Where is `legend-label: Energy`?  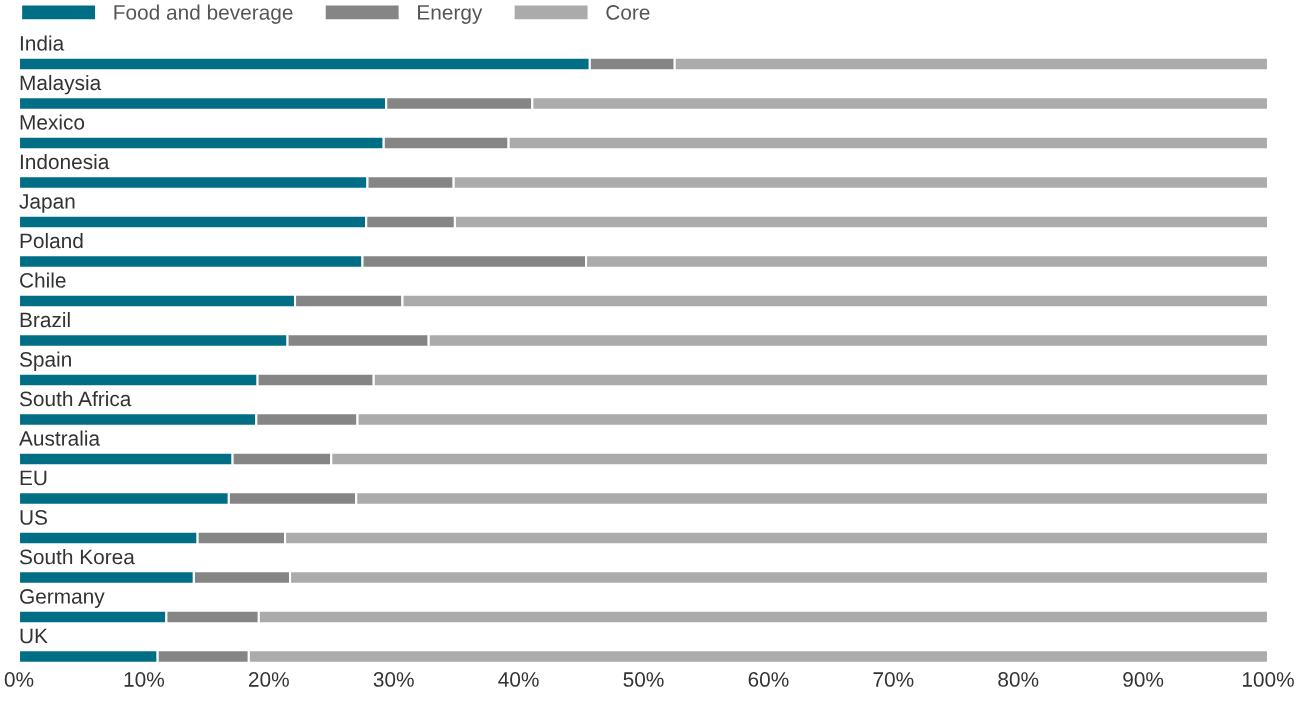 legend-label: Energy is located at coordinates (450, 14).